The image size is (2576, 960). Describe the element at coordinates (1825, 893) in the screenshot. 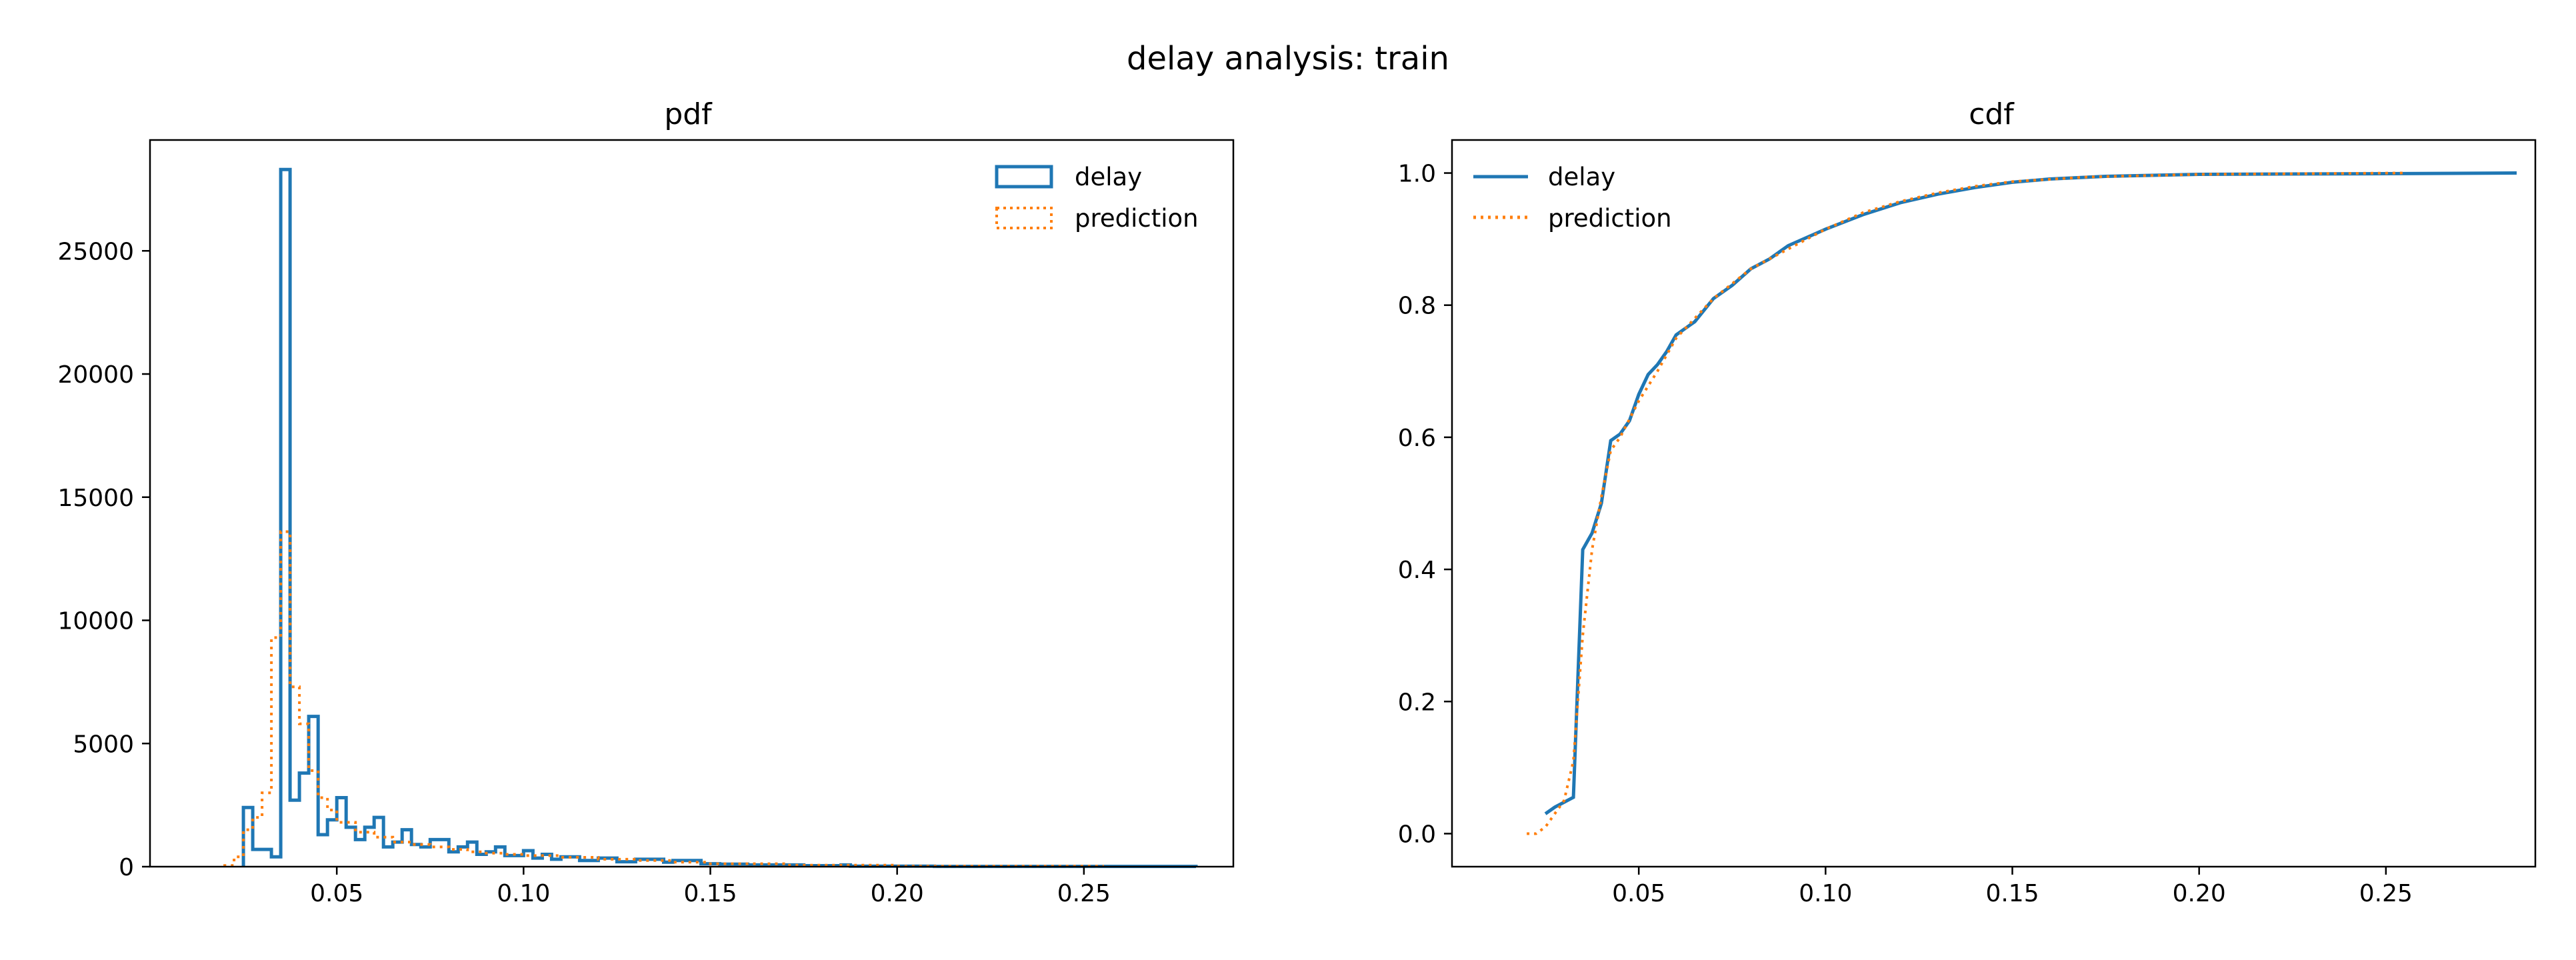

I see `cdf-x-tick-label: 0.10` at that location.